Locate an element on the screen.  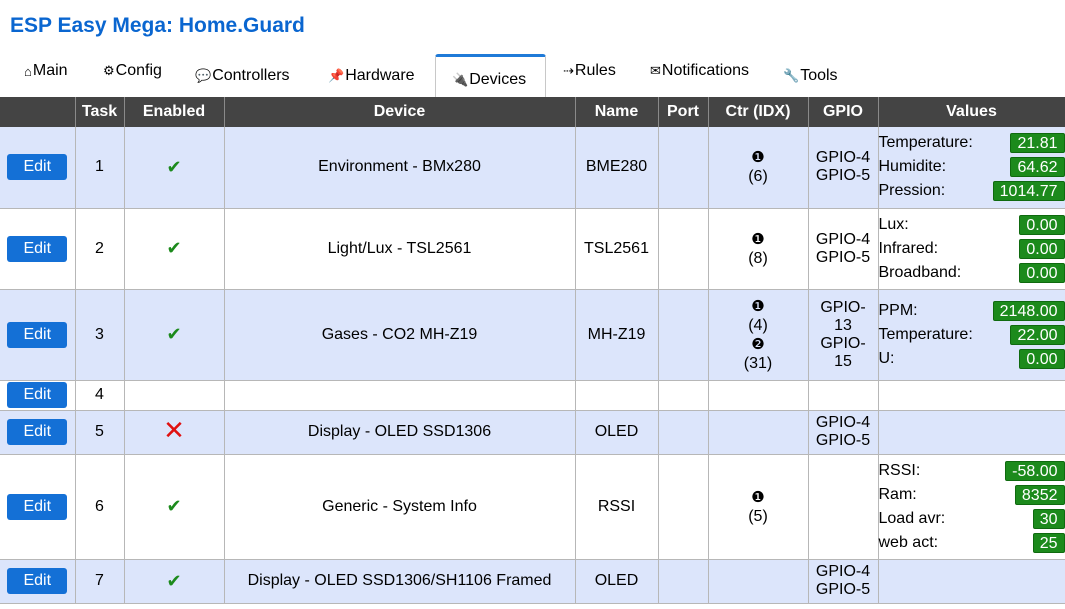
device-type: Gases - CO2 MH-Z19 is located at coordinates (400, 335).